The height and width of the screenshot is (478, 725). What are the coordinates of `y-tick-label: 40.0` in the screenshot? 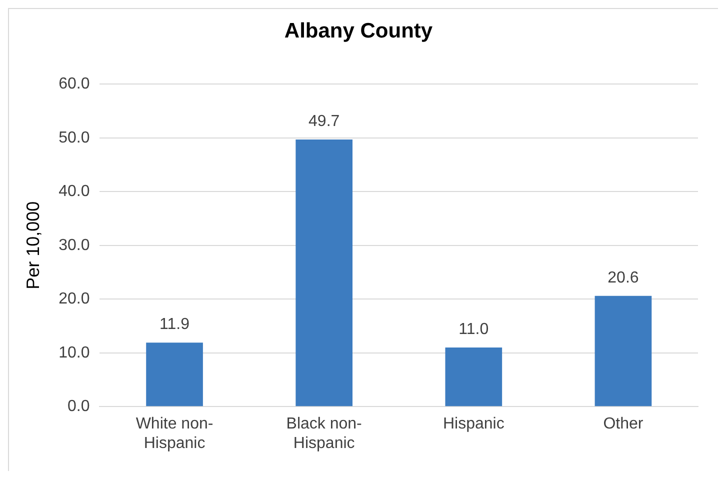 It's located at (74, 191).